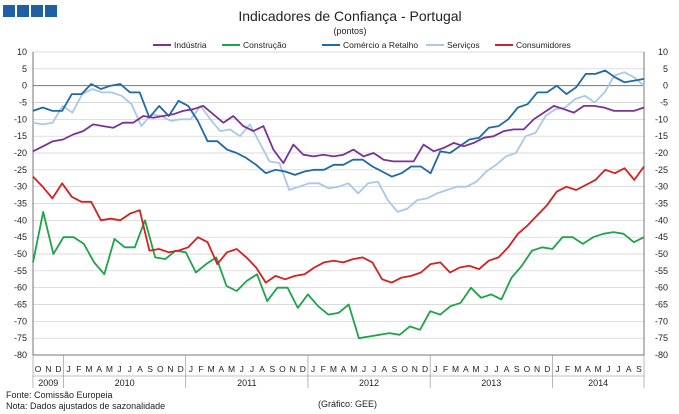  Describe the element at coordinates (349, 31) in the screenshot. I see `chart-subtitle: (pontos)` at that location.